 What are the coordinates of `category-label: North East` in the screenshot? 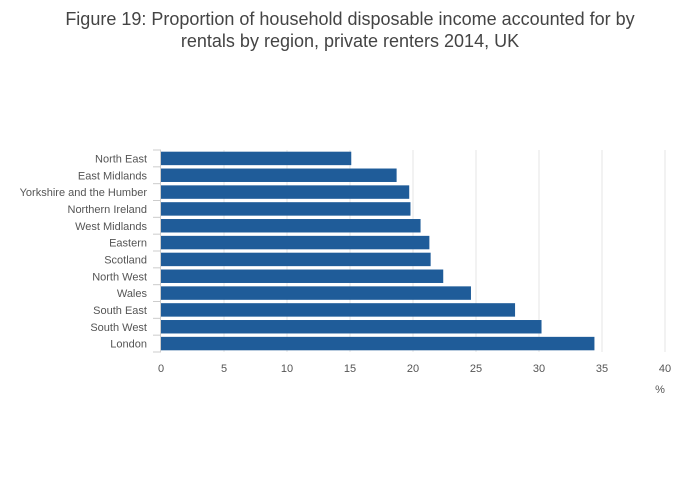 It's located at (121, 159).